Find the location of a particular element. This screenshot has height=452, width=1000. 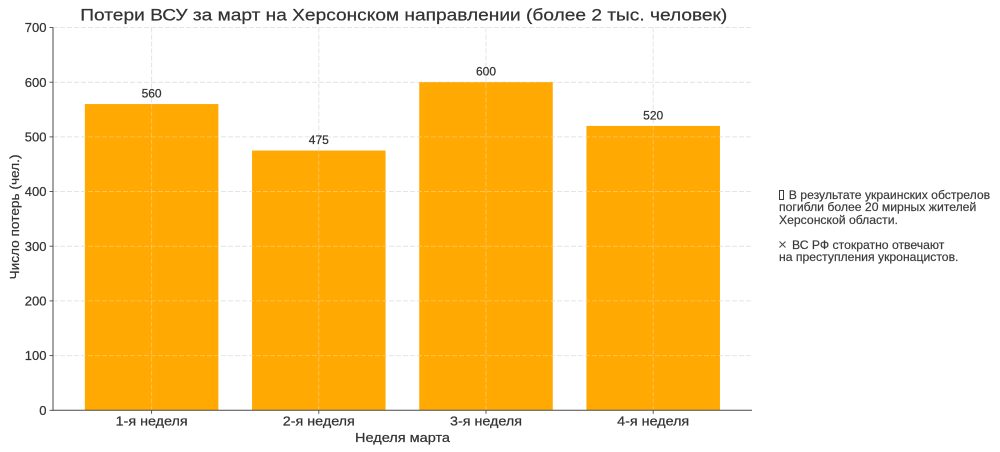

svg-text: 475 is located at coordinates (319, 140).